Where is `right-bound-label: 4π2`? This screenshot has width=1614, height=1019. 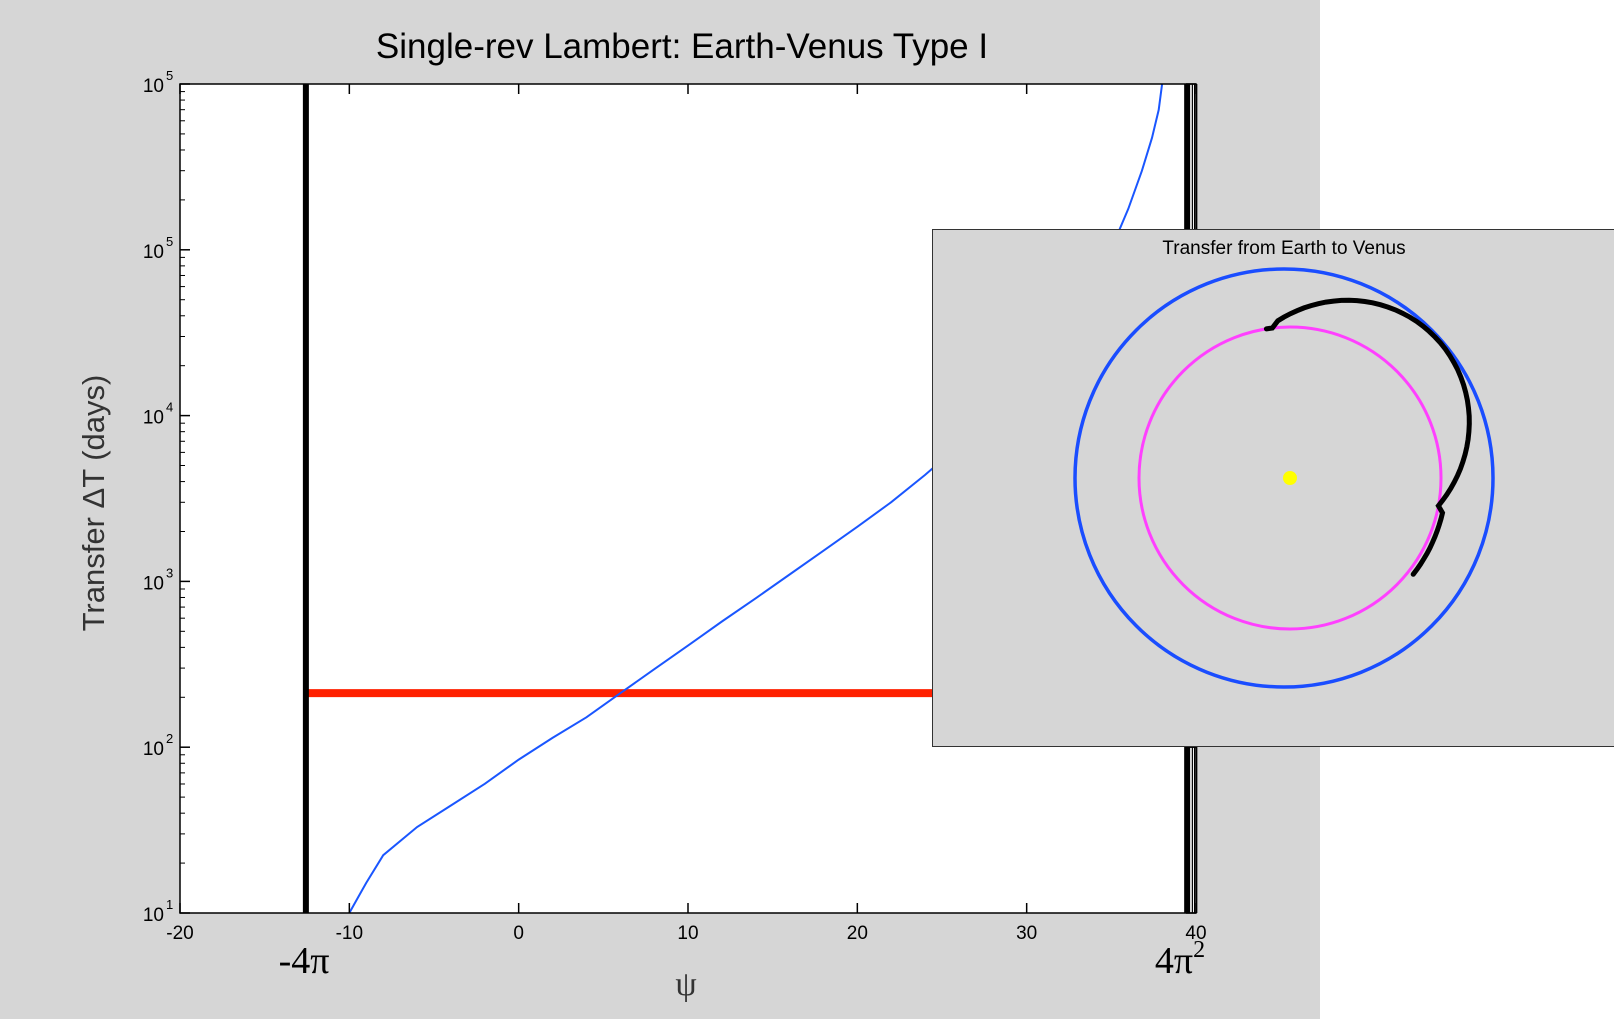
right-bound-label: 4π2 is located at coordinates (1180, 959).